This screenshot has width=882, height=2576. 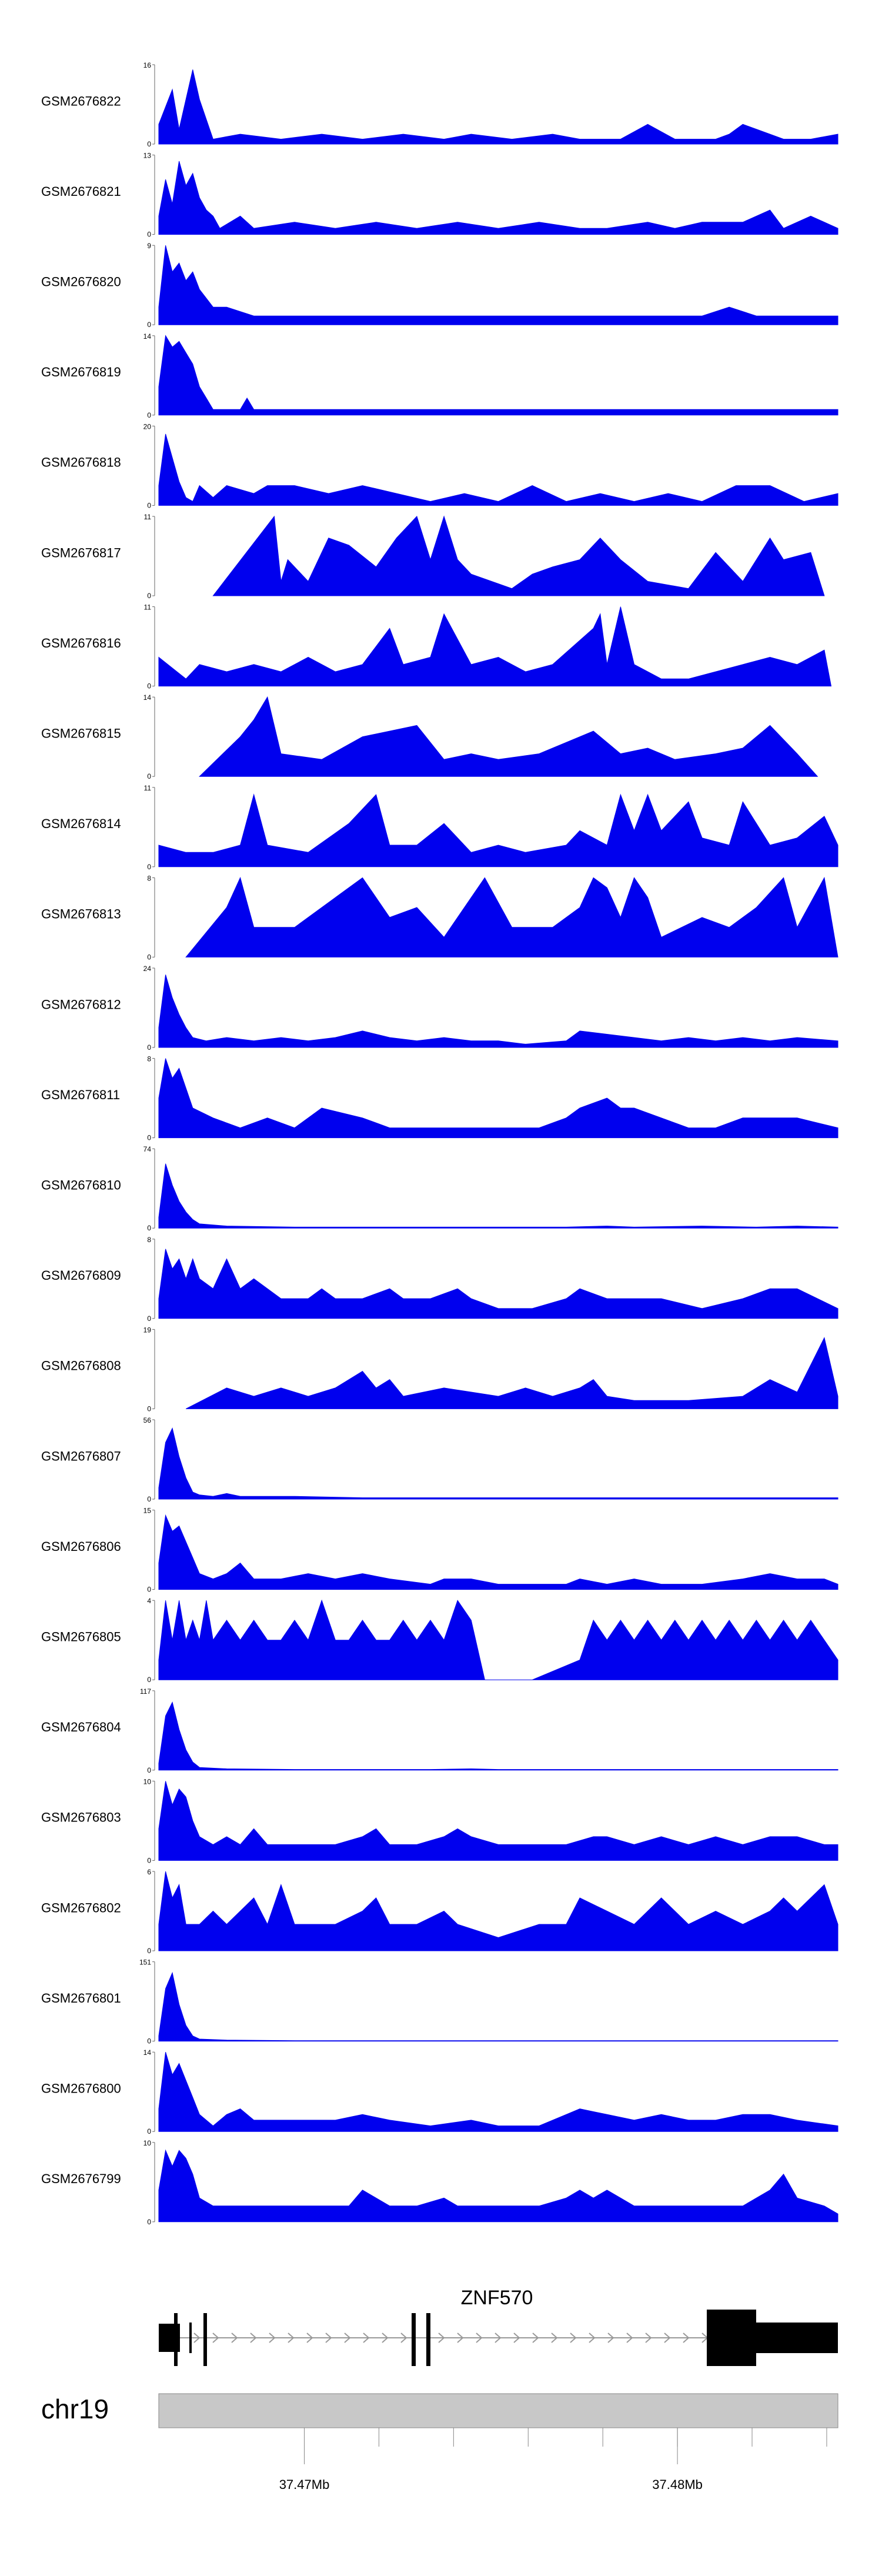 I want to click on track-GSM2676818: GSM2676818 20 0, so click(x=439, y=465).